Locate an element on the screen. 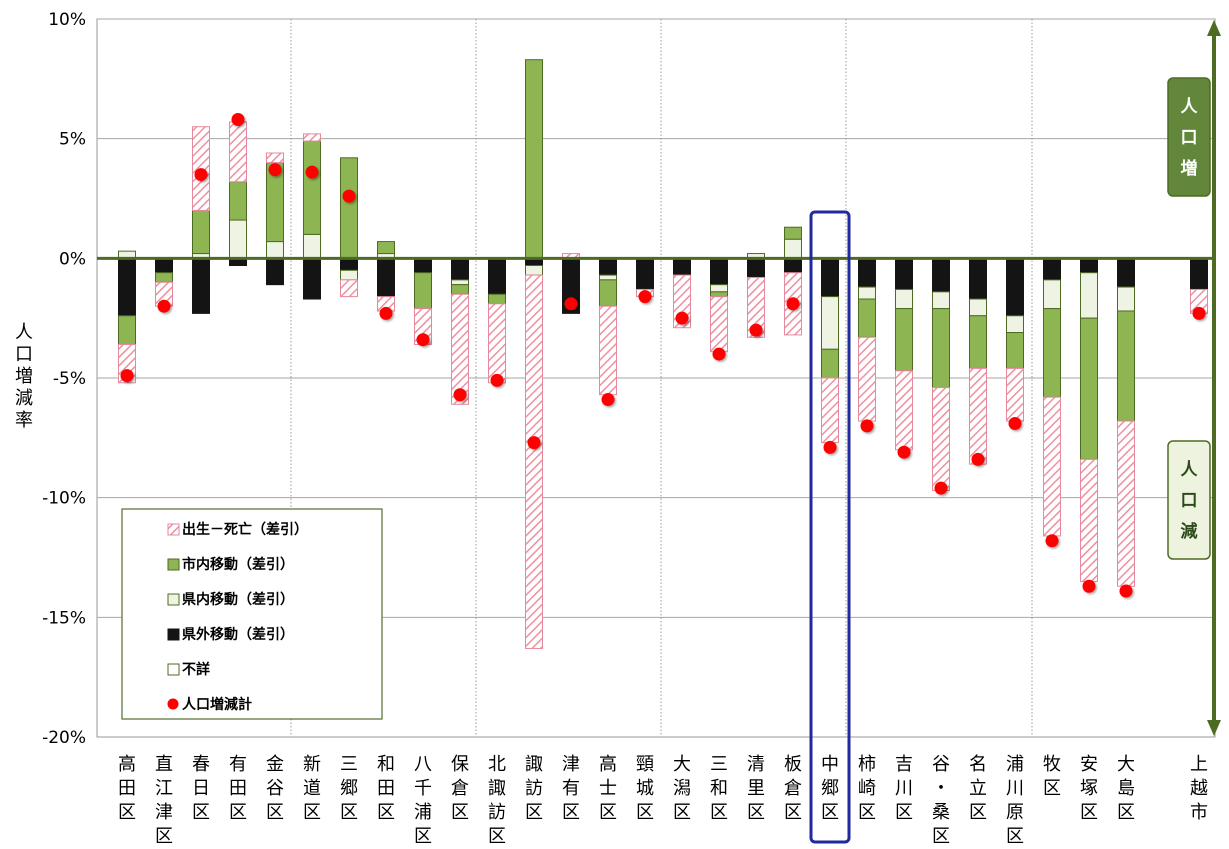 This screenshot has height=849, width=1229. y-axis-label-char: 増 is located at coordinates (24, 376).